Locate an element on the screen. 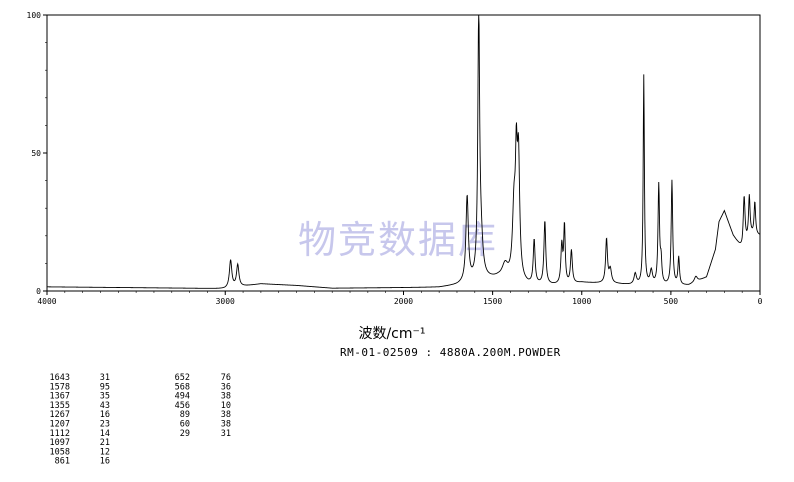 This screenshot has height=482, width=794. peak-wavenumber: 456 is located at coordinates (182, 406).